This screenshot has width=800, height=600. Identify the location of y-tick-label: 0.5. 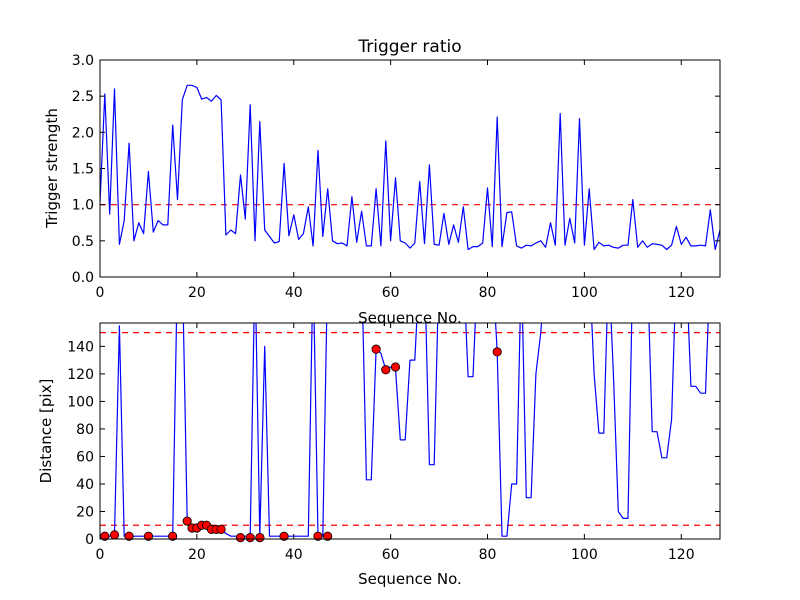
(83, 242).